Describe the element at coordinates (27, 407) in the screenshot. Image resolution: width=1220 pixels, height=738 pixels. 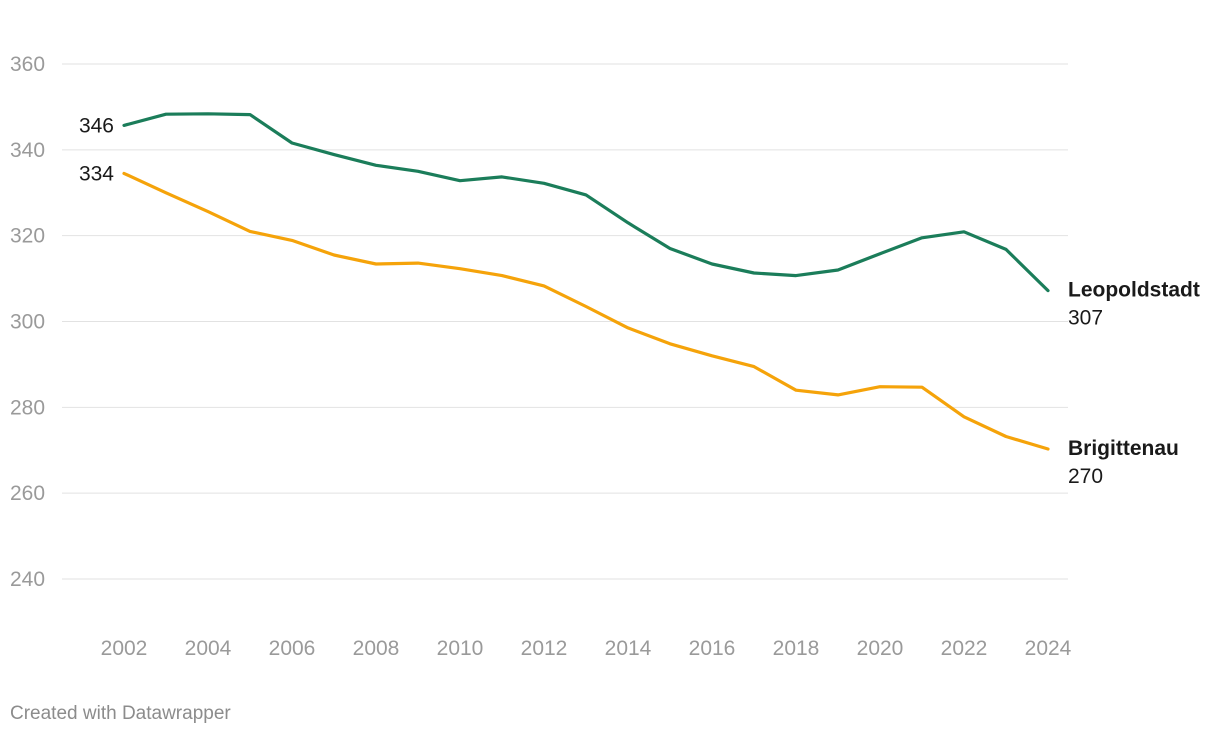
I see `y-tick-label-280: 280` at that location.